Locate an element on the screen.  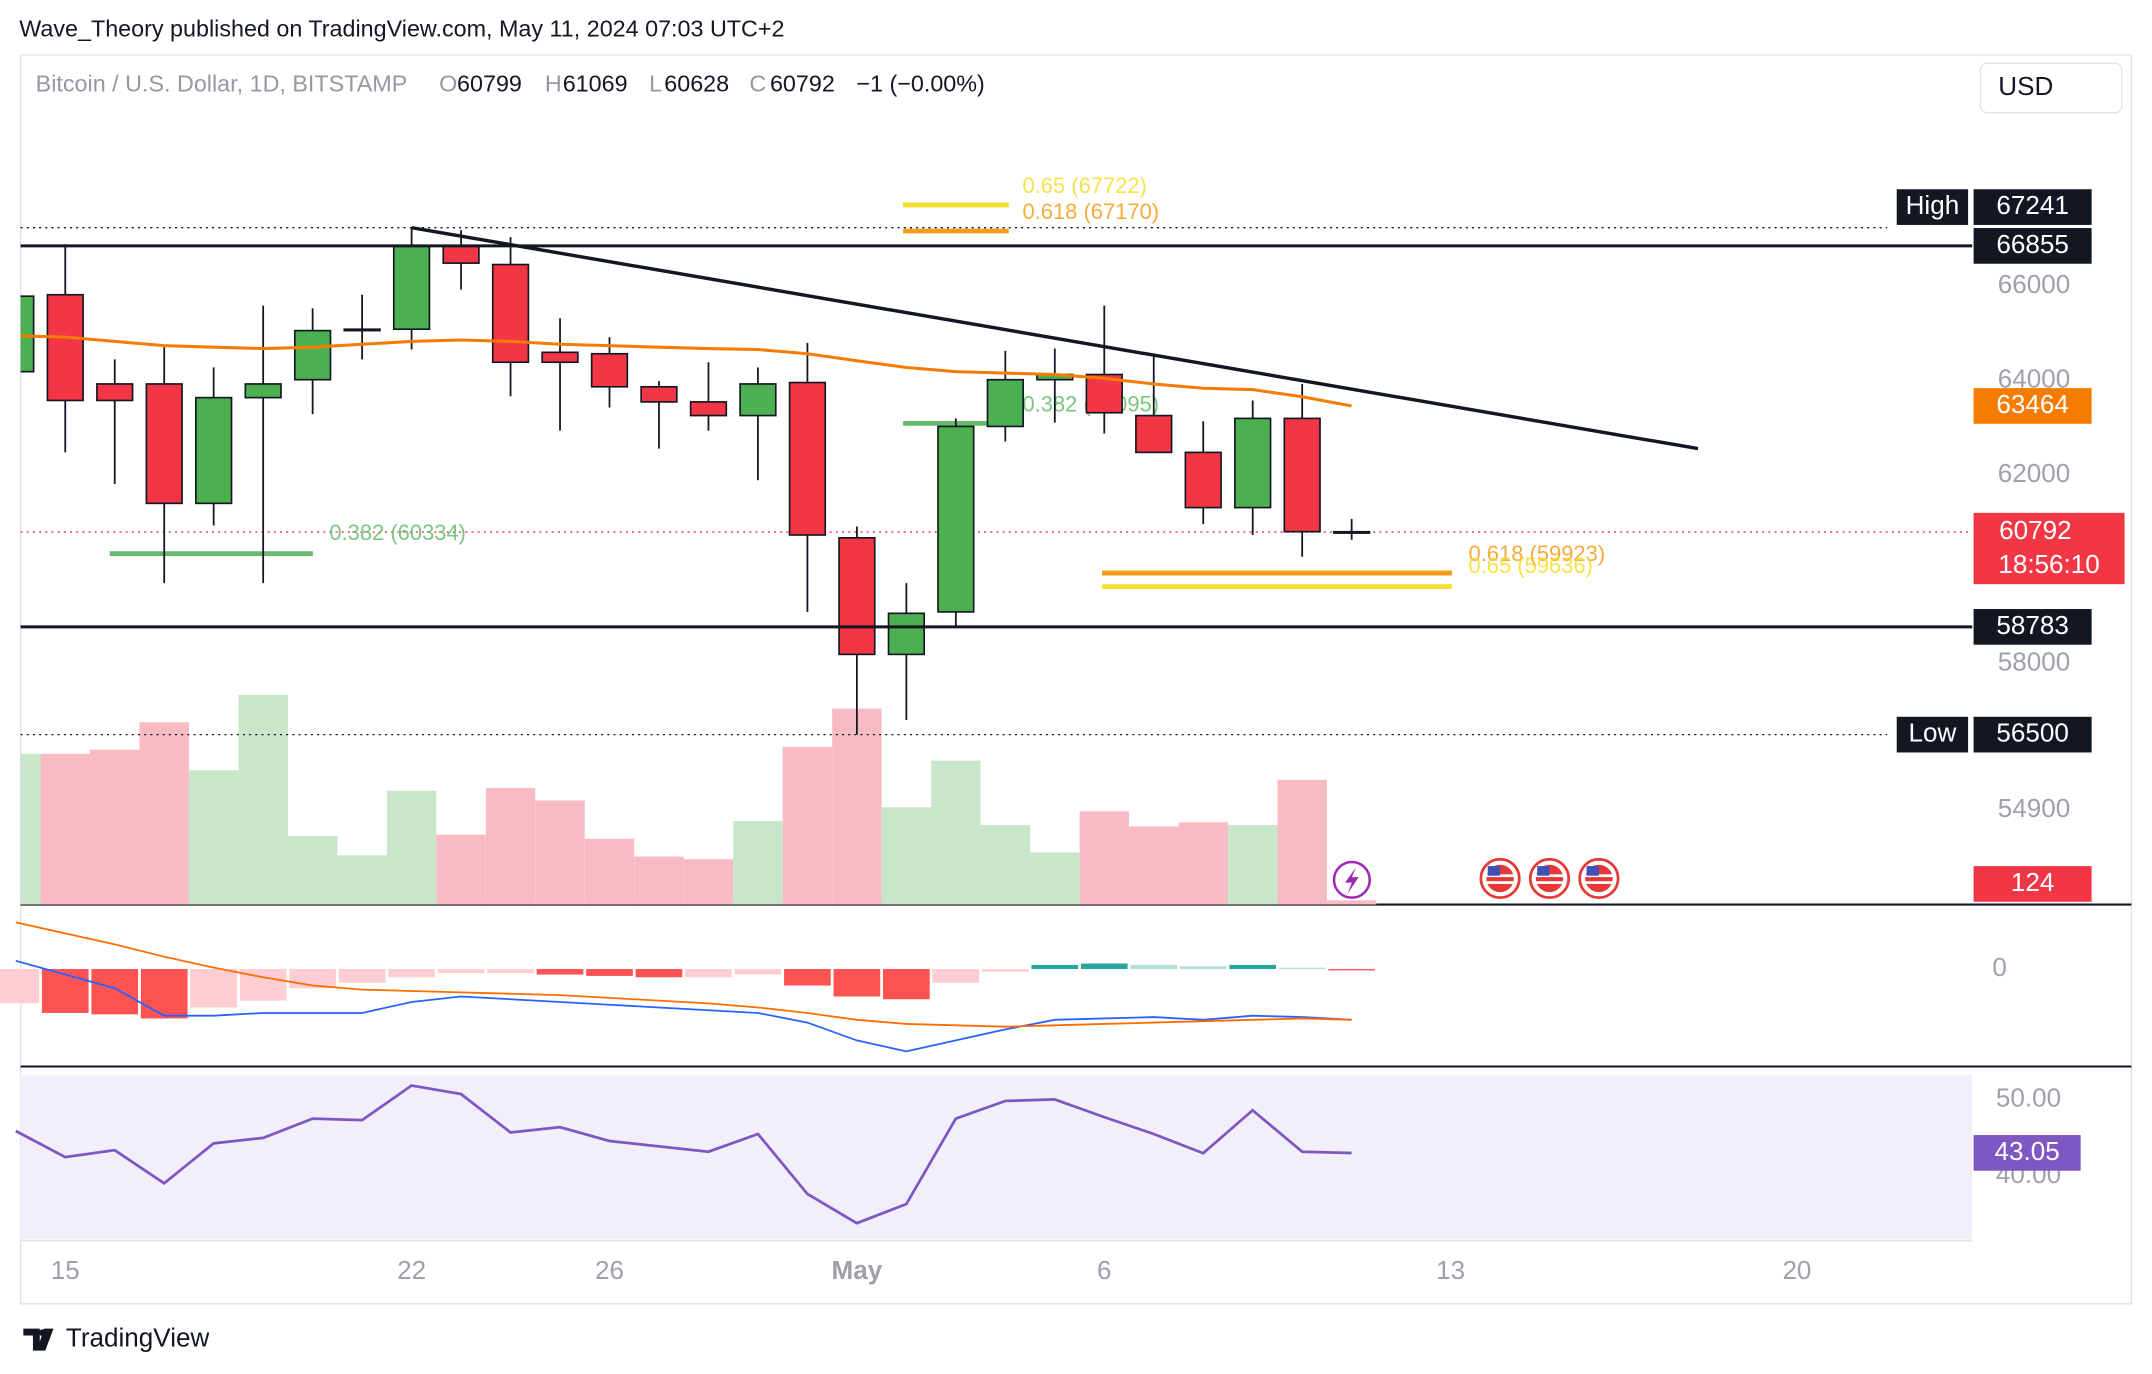
ohlc-letter: L is located at coordinates (655, 83).